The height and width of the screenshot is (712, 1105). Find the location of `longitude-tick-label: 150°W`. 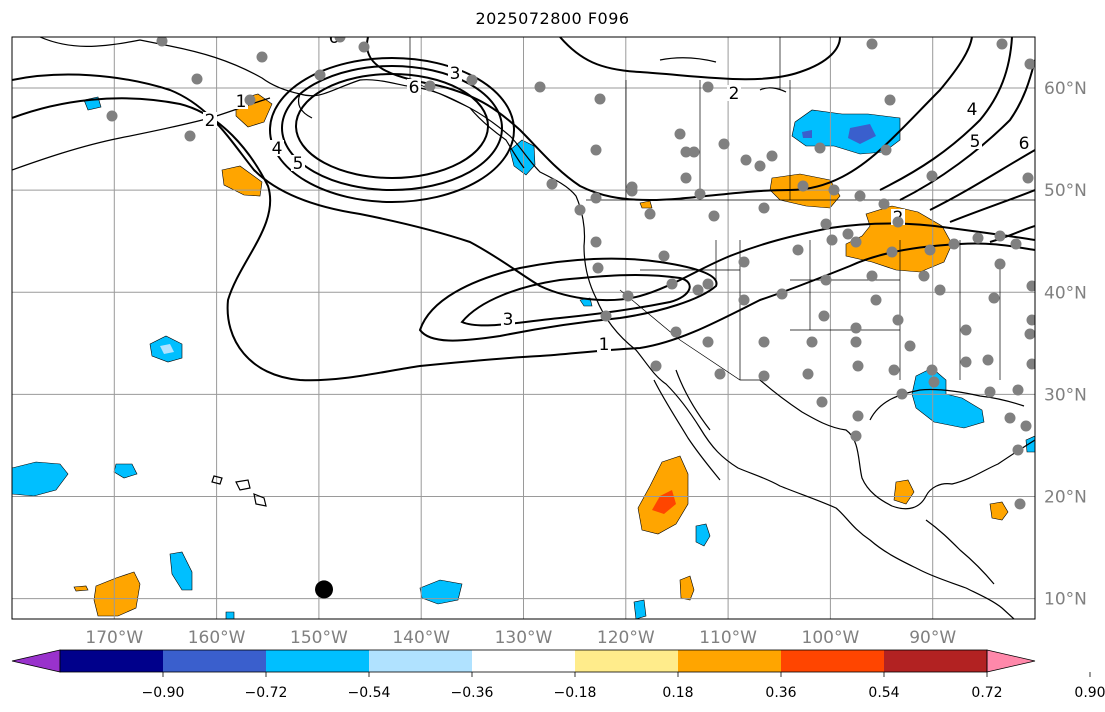

longitude-tick-label: 150°W is located at coordinates (319, 638).